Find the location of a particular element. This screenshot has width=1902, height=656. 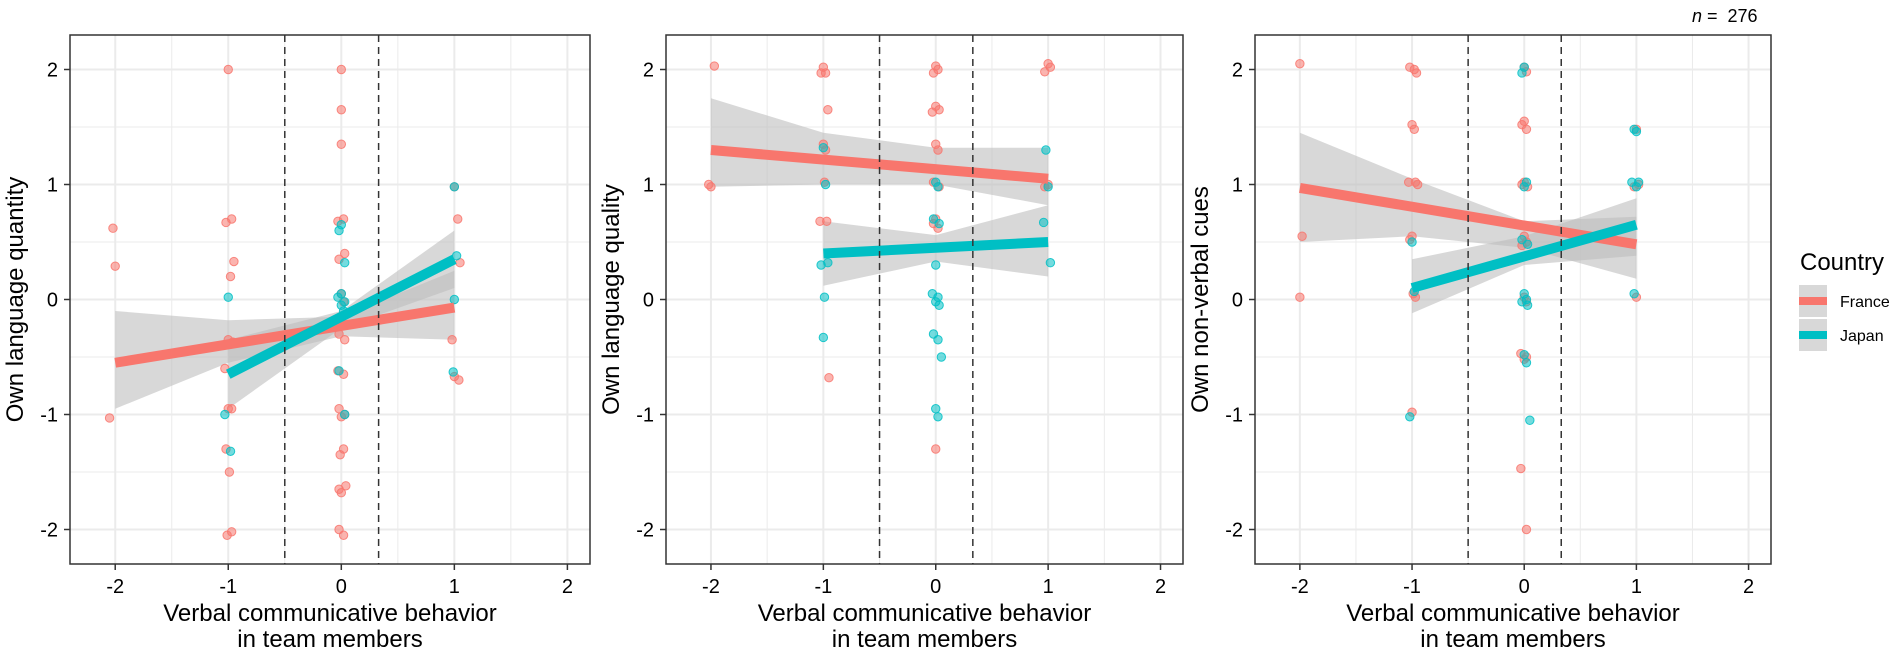

n-symbol: n is located at coordinates (1697, 16).